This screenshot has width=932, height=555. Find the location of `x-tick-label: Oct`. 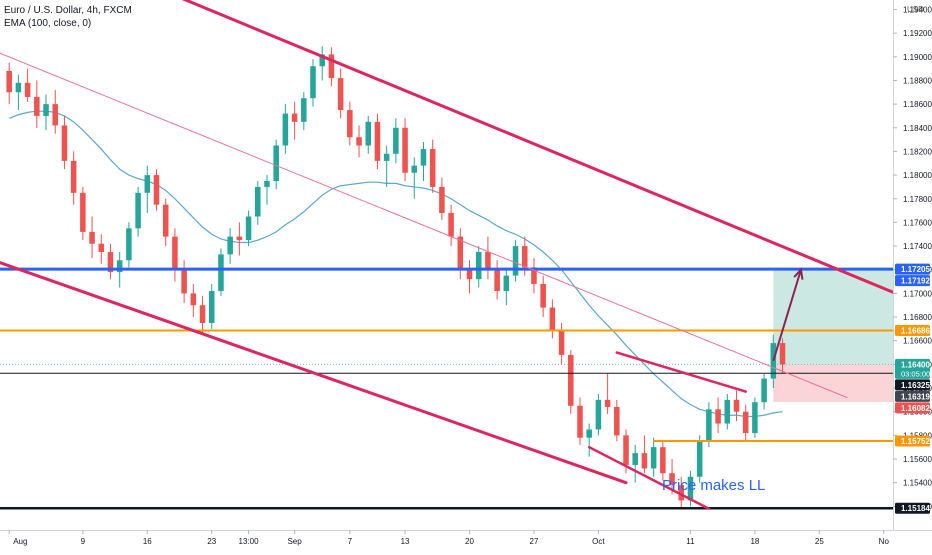

x-tick-label: Oct is located at coordinates (598, 541).